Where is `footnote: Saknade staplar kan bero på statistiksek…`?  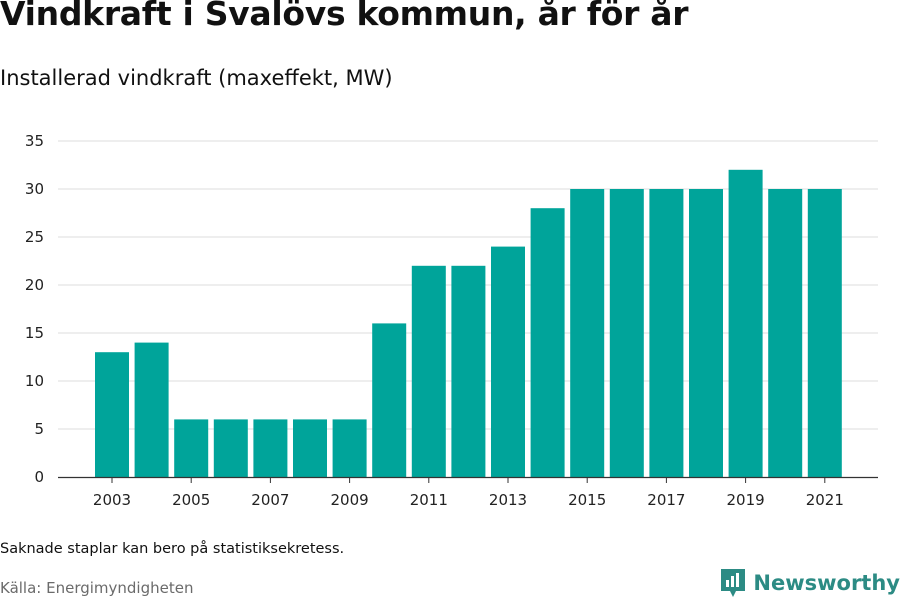 footnote: Saknade staplar kan bero på statistiksek… is located at coordinates (172, 549).